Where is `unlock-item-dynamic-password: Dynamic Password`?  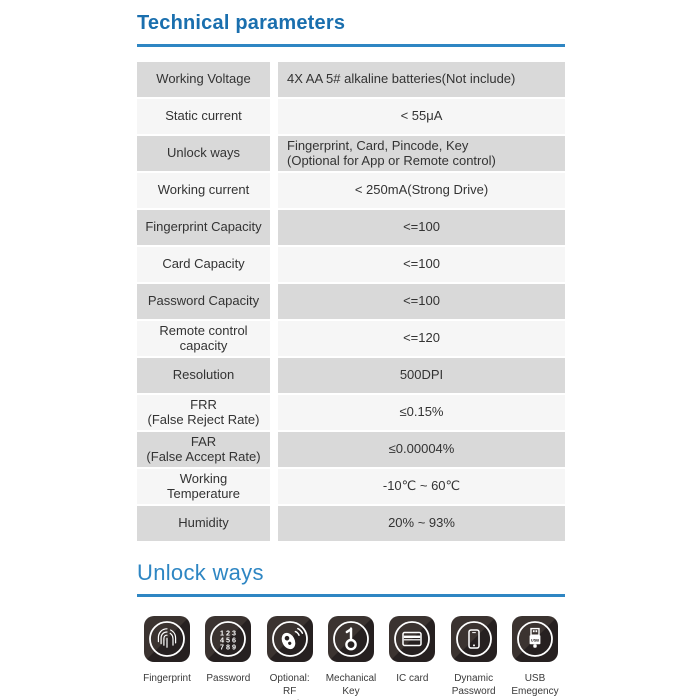
unlock-item-dynamic-password: Dynamic Password is located at coordinates (474, 658).